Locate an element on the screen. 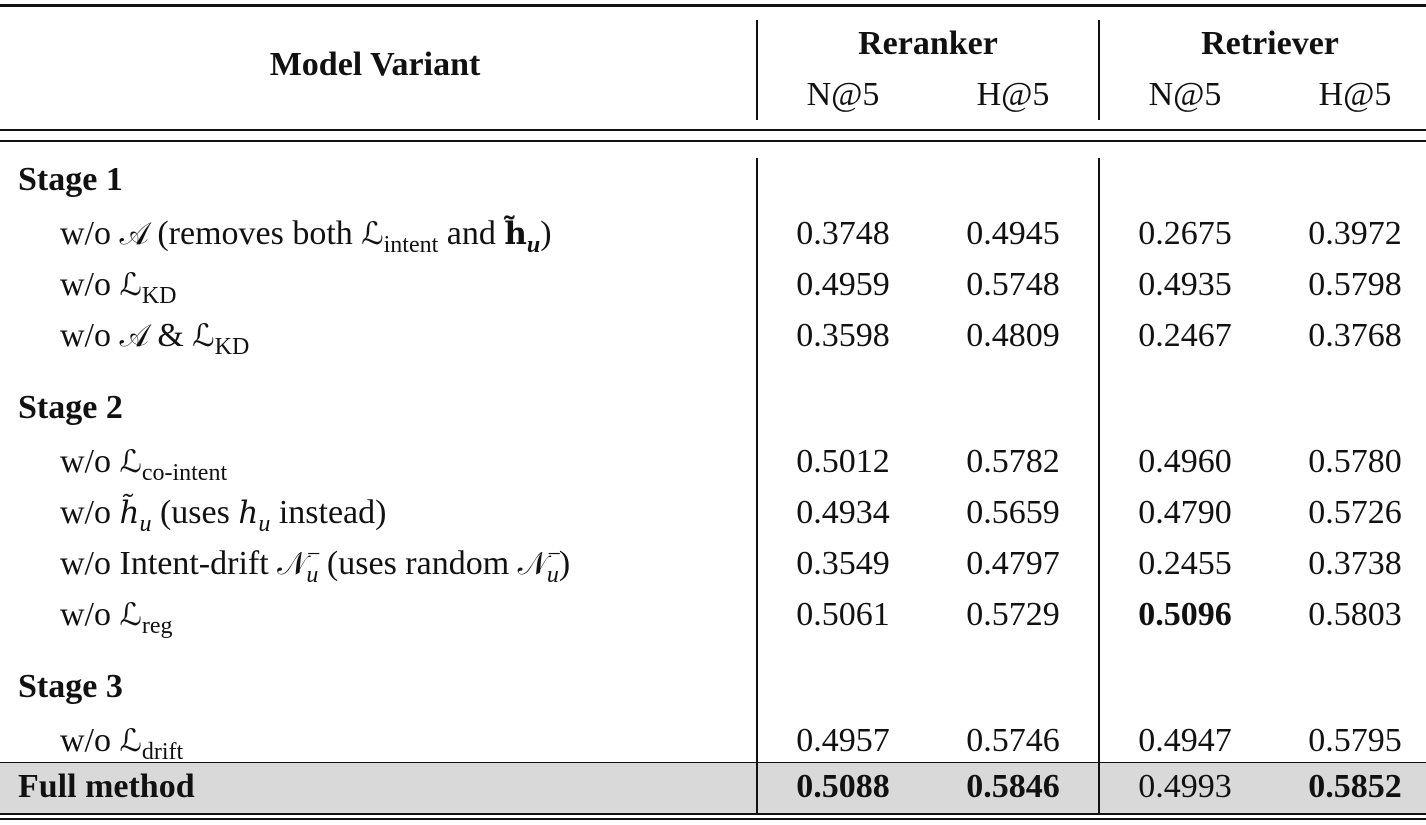 This screenshot has width=1426, height=825. cell: 0.5746 is located at coordinates (1013, 740).